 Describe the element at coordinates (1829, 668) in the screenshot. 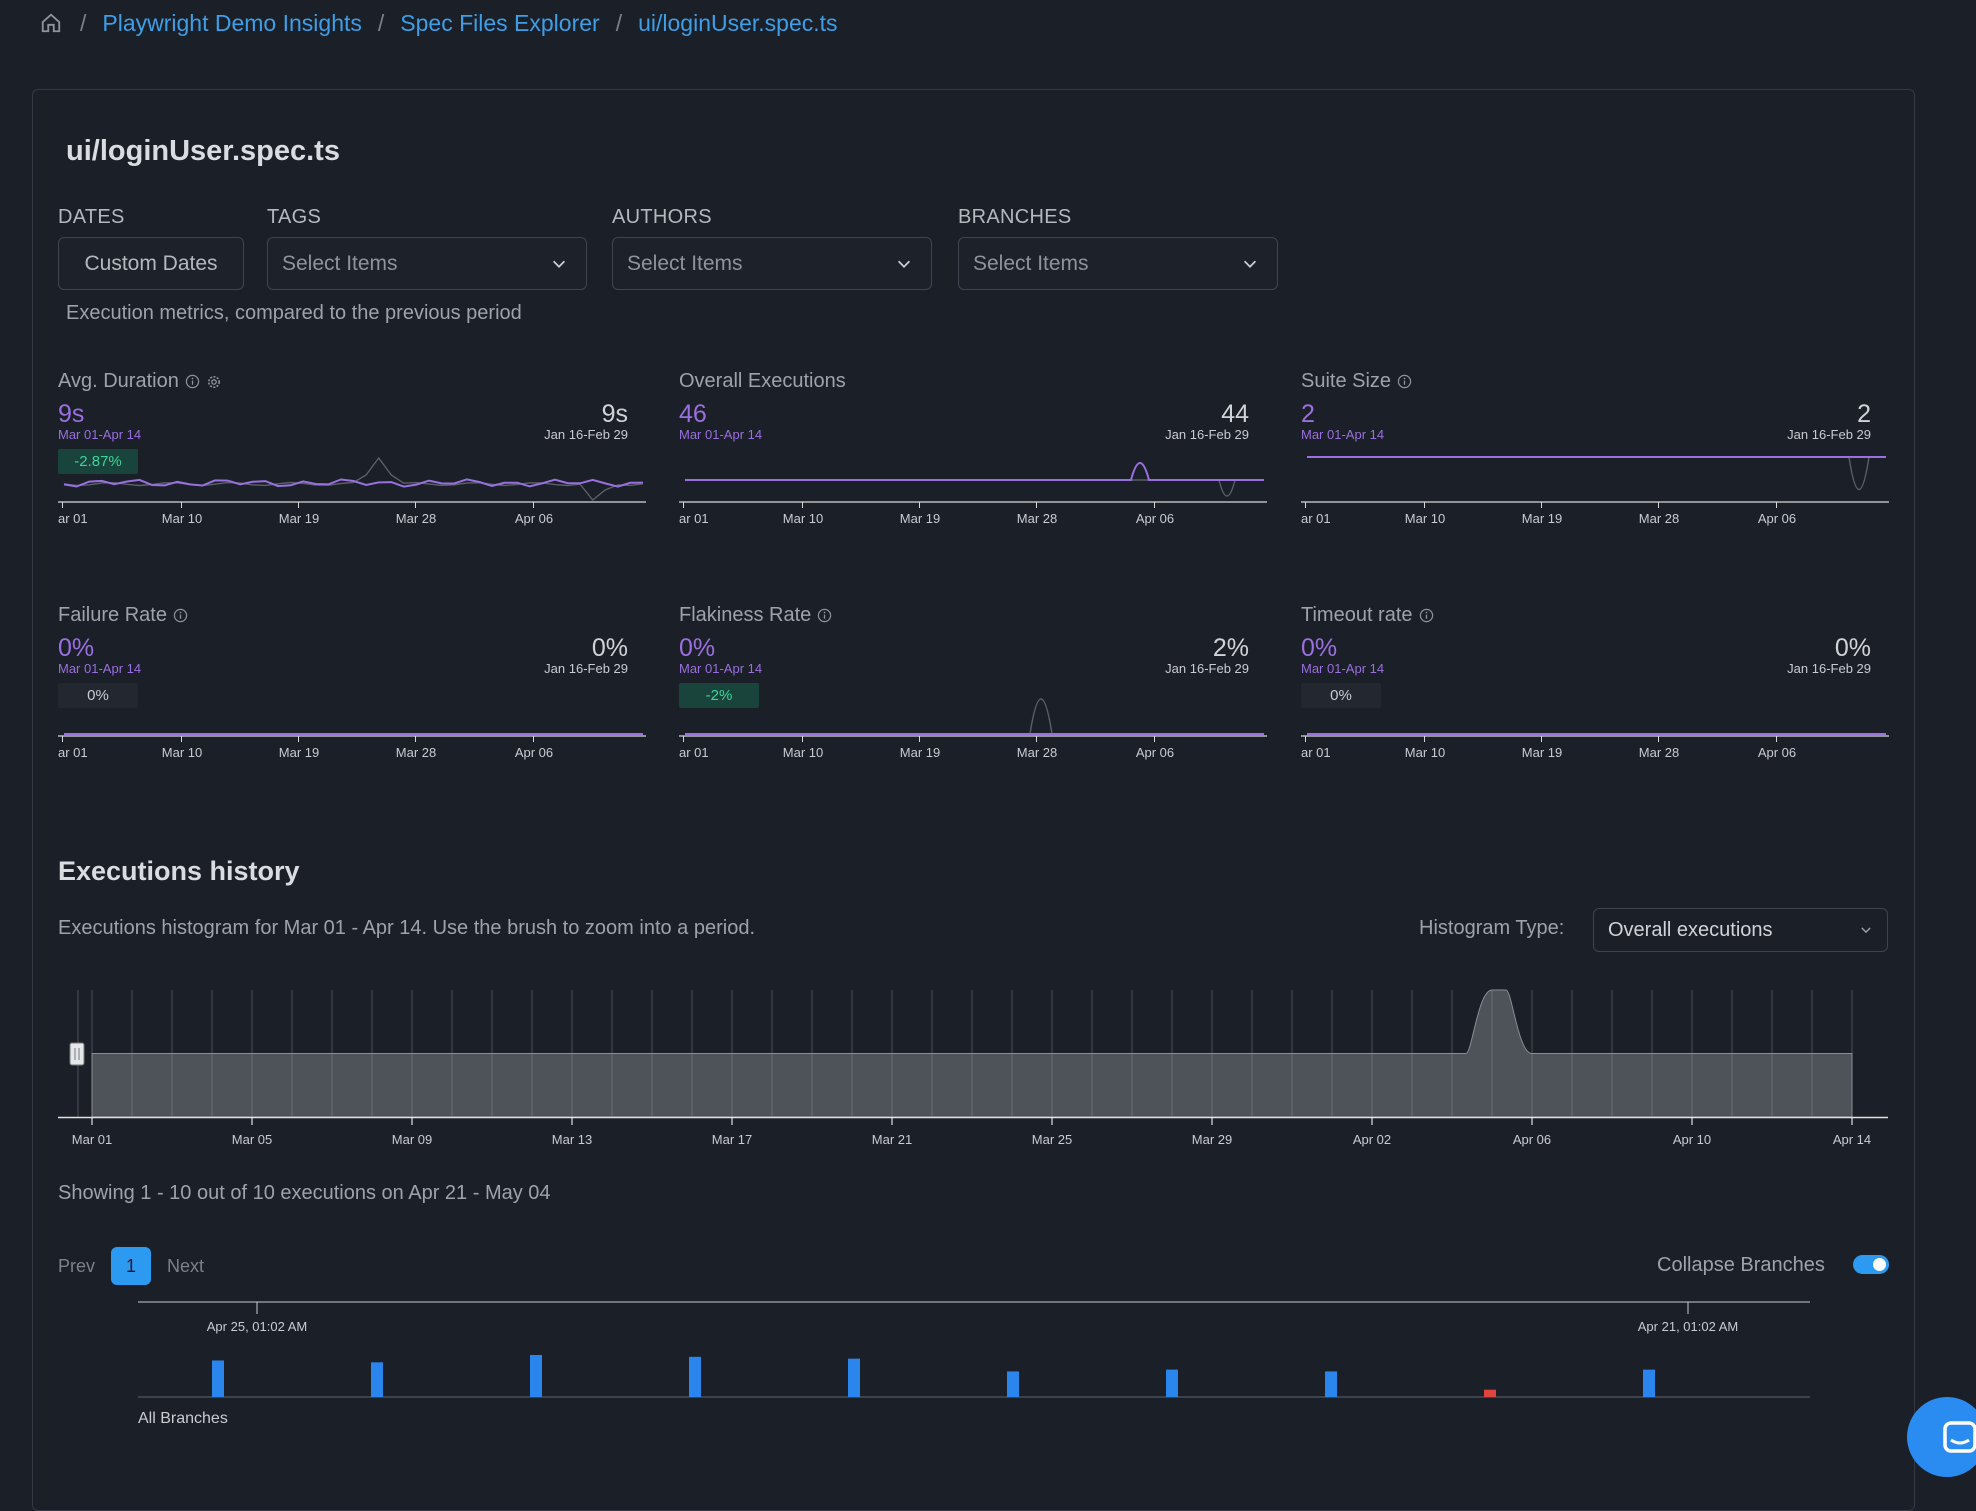

I see `timeout-rate-previous-period: Jan 16-Feb 29` at that location.